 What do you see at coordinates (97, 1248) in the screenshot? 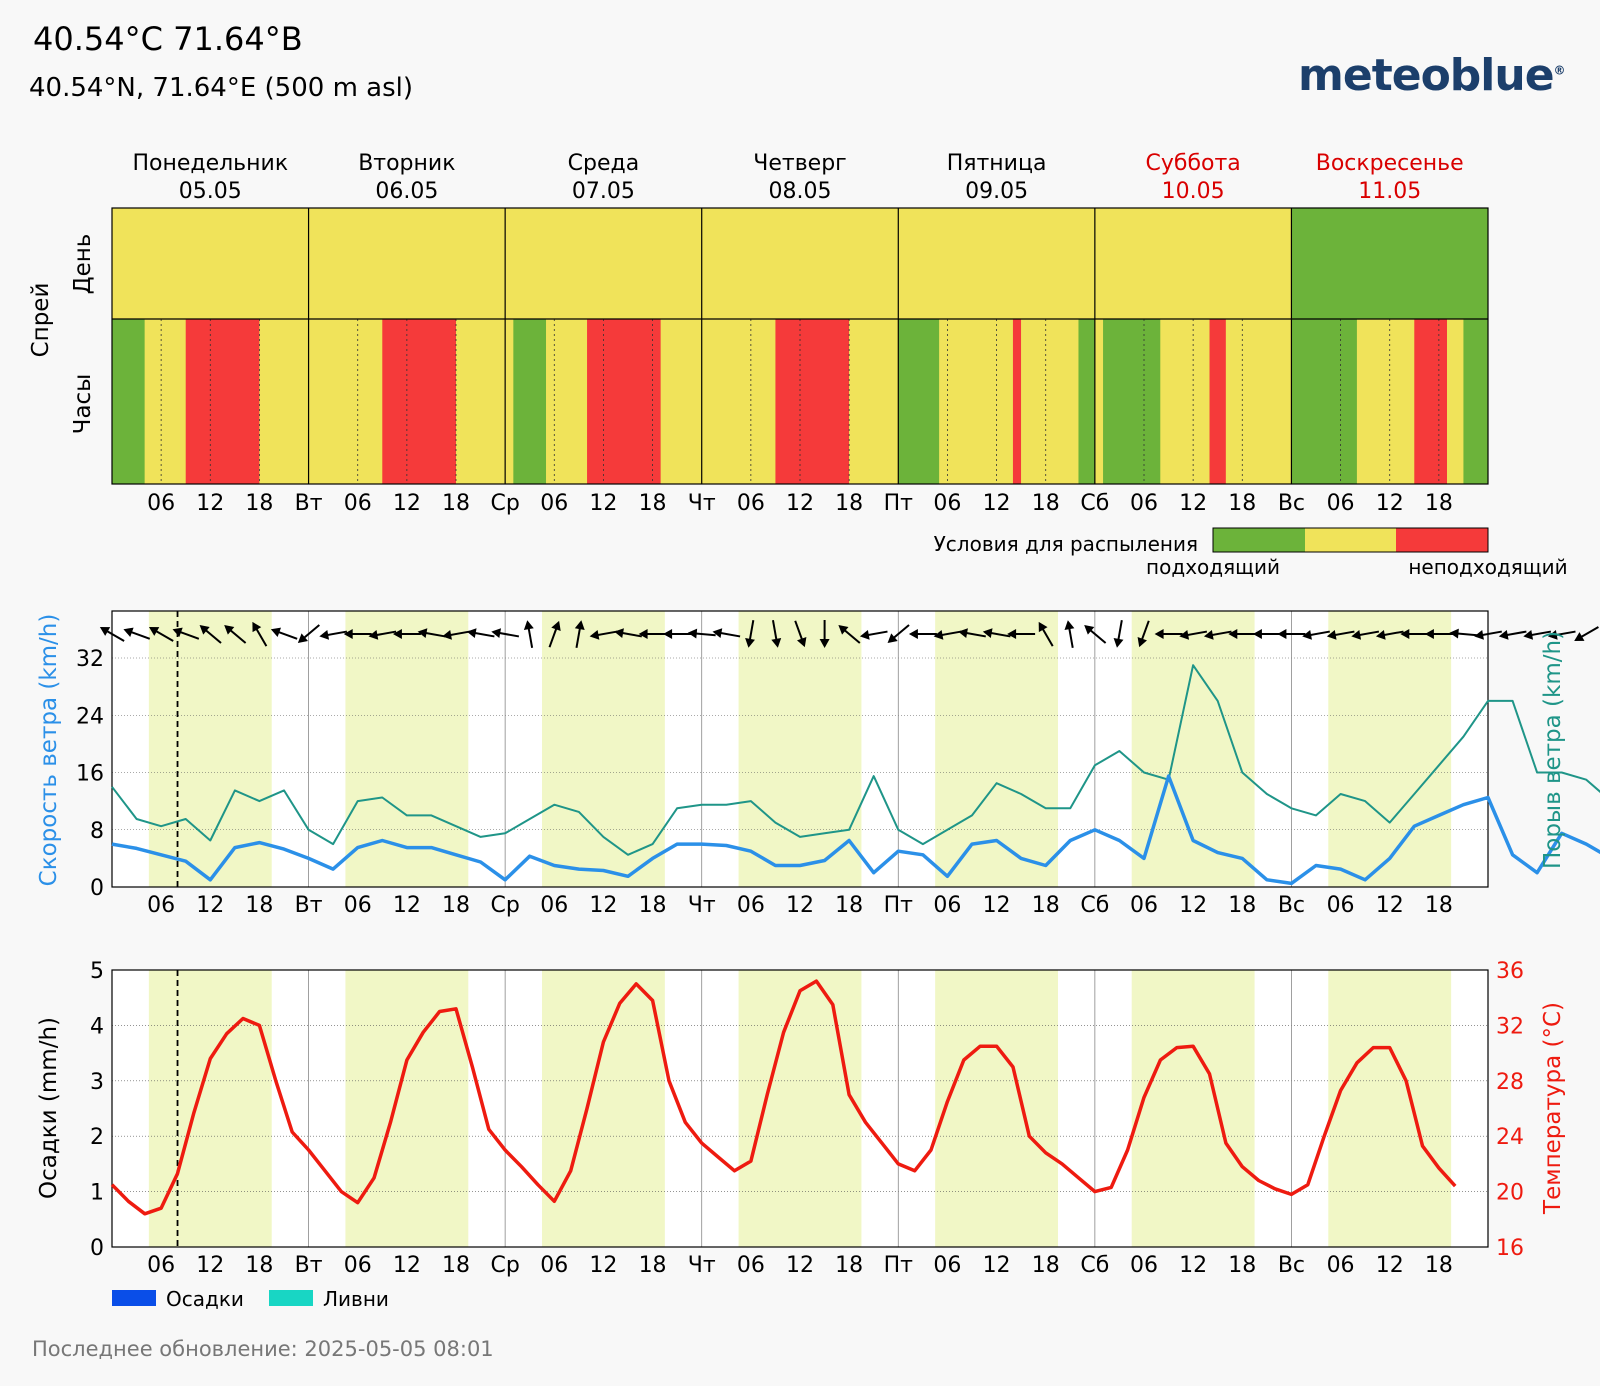
I see `precip-ytick-0: 0` at bounding box center [97, 1248].